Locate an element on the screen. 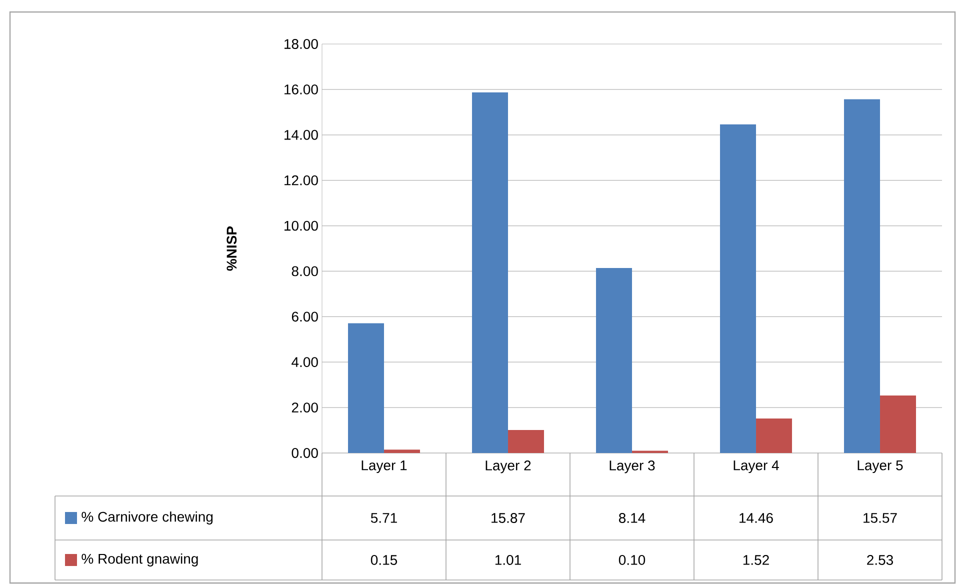 This screenshot has width=958, height=584. x-tick-label: Layer 3 is located at coordinates (632, 467).